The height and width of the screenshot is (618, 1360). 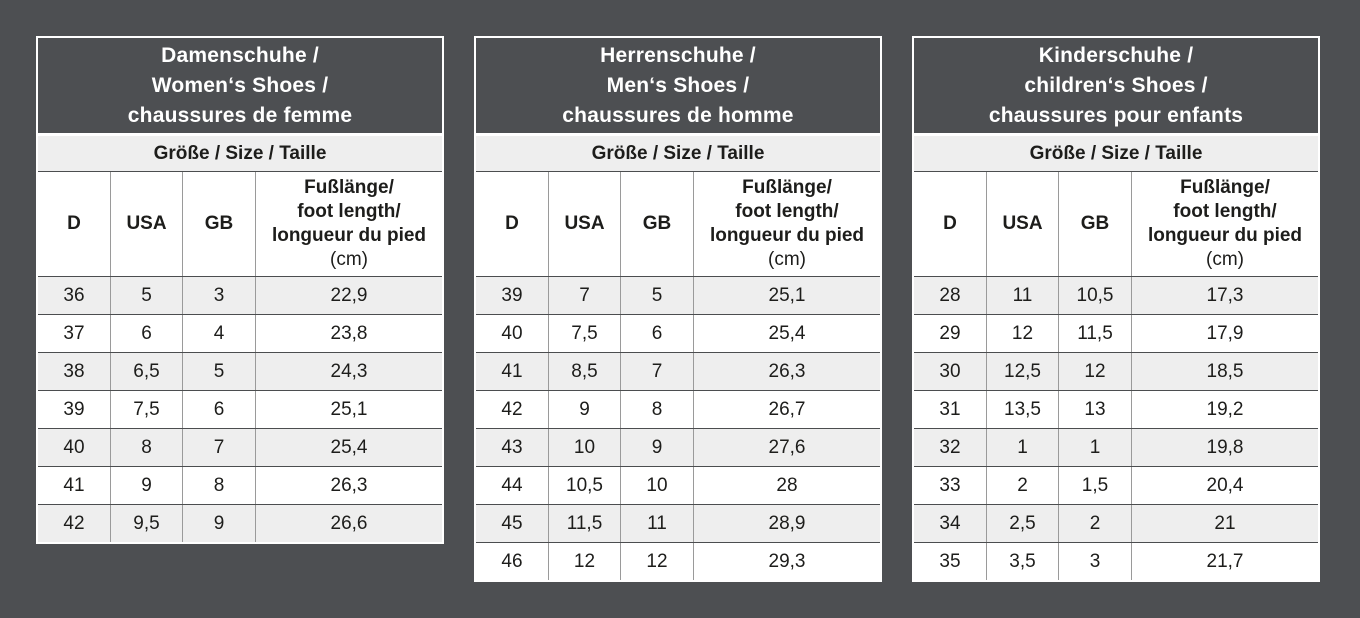 What do you see at coordinates (678, 409) in the screenshot?
I see `table-row: 42 9 8 26,7` at bounding box center [678, 409].